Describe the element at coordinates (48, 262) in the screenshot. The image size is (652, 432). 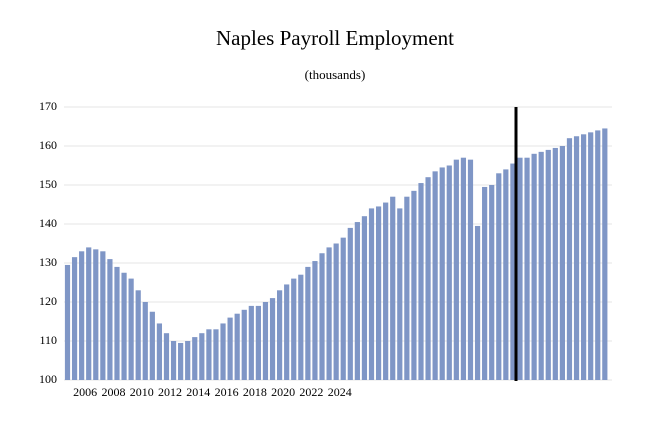
I see `y-tick-label: 130` at that location.